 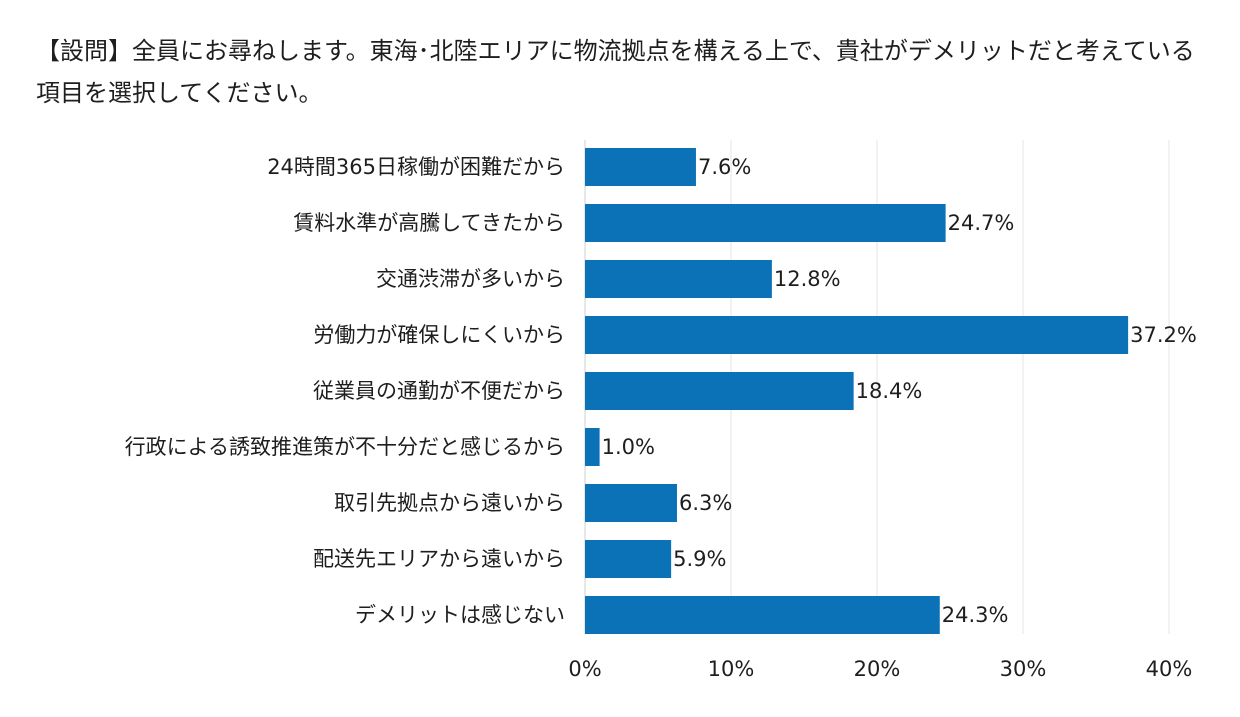 What do you see at coordinates (416, 167) in the screenshot?
I see `category-label: 24時間365日稼働が困難だから` at bounding box center [416, 167].